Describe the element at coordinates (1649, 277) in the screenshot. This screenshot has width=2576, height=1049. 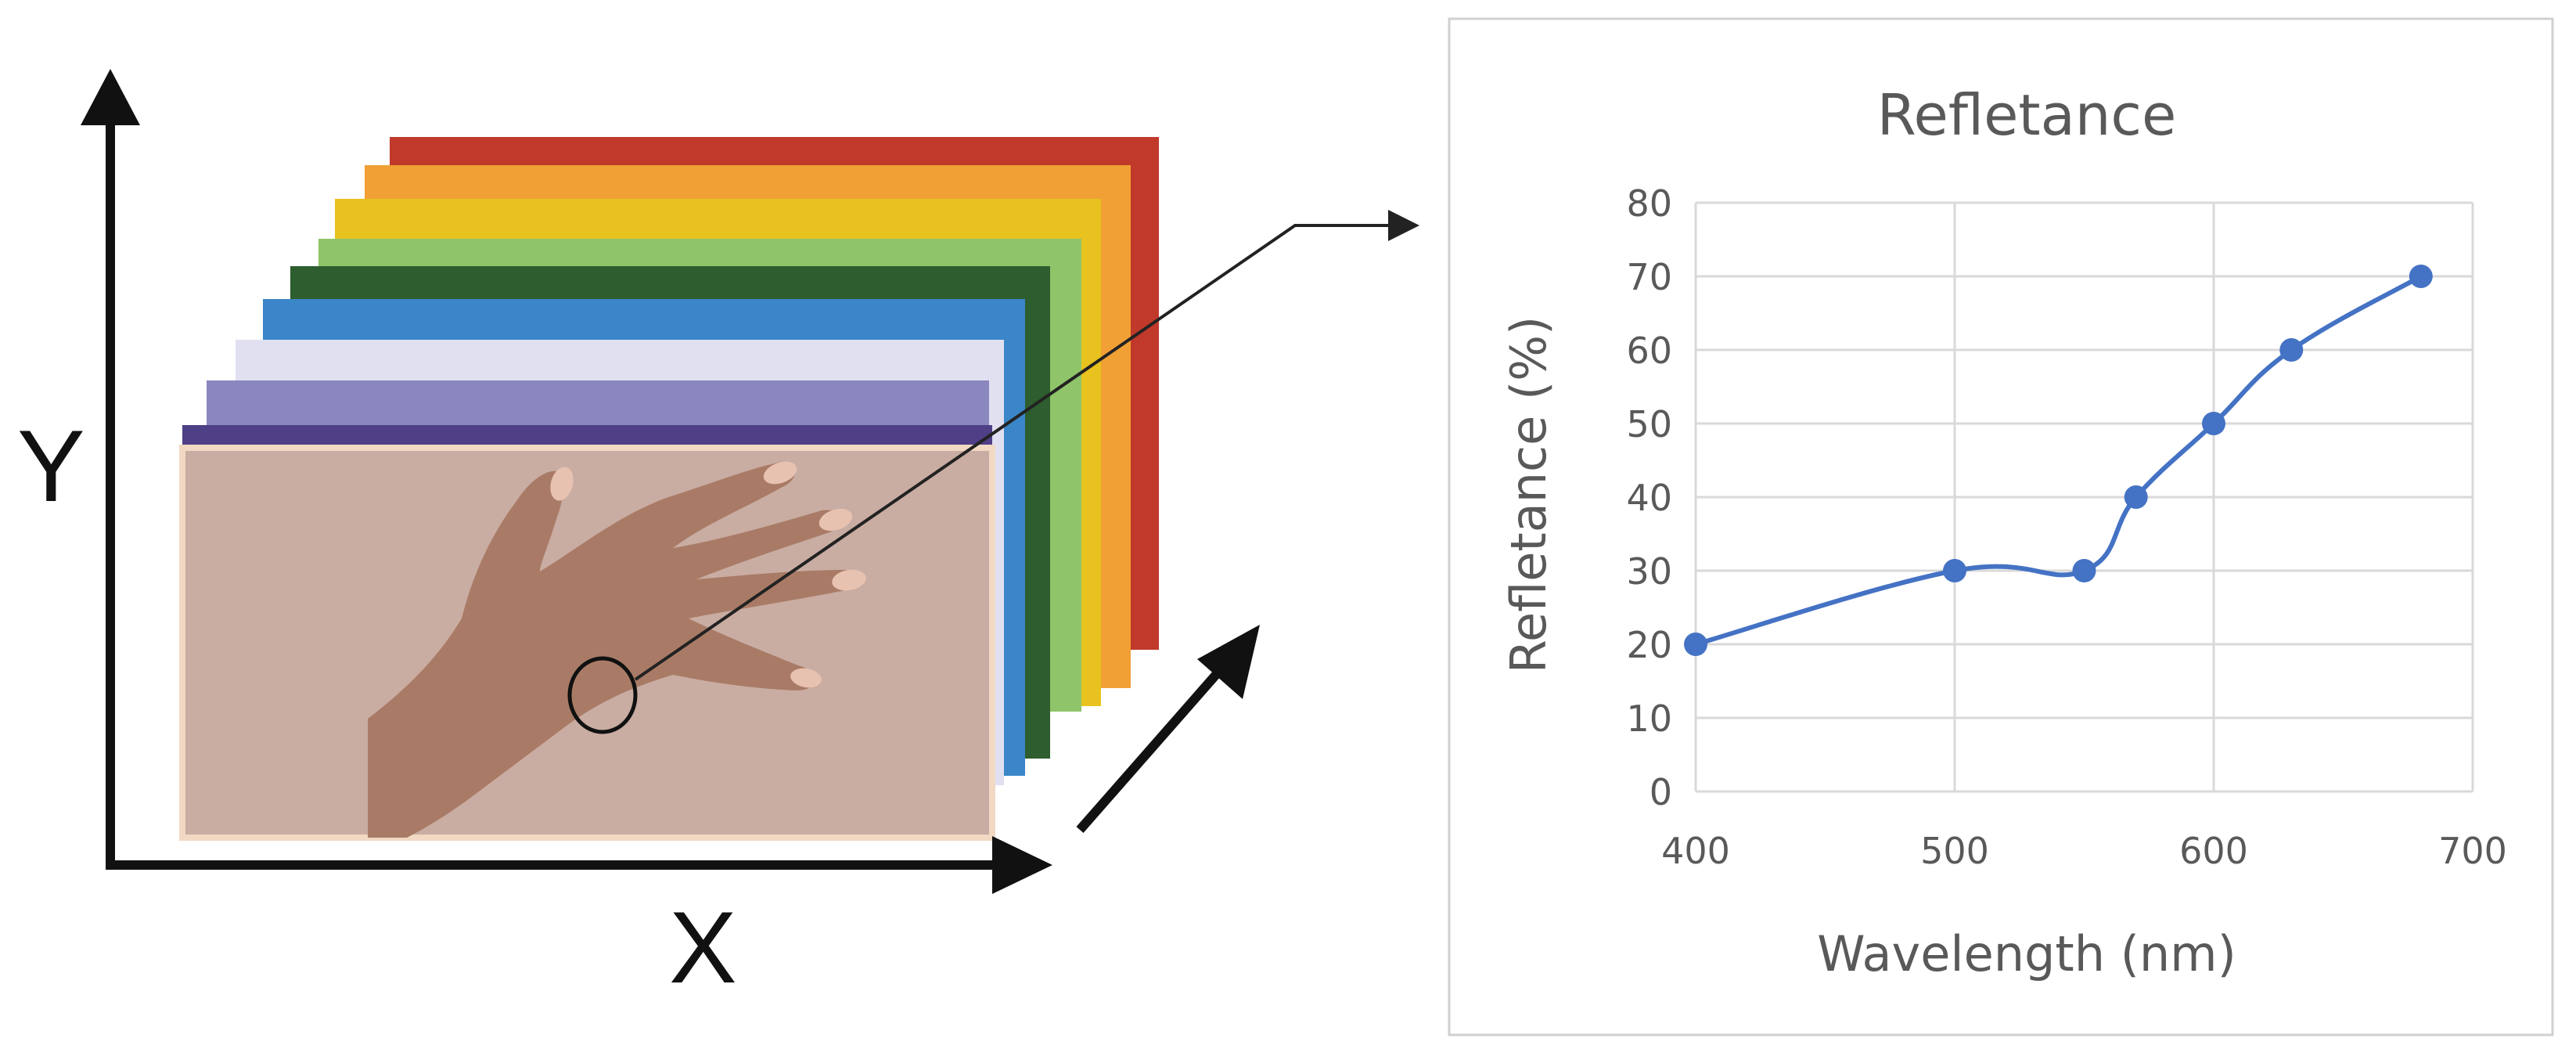
I see `y-tick-label: 70` at that location.